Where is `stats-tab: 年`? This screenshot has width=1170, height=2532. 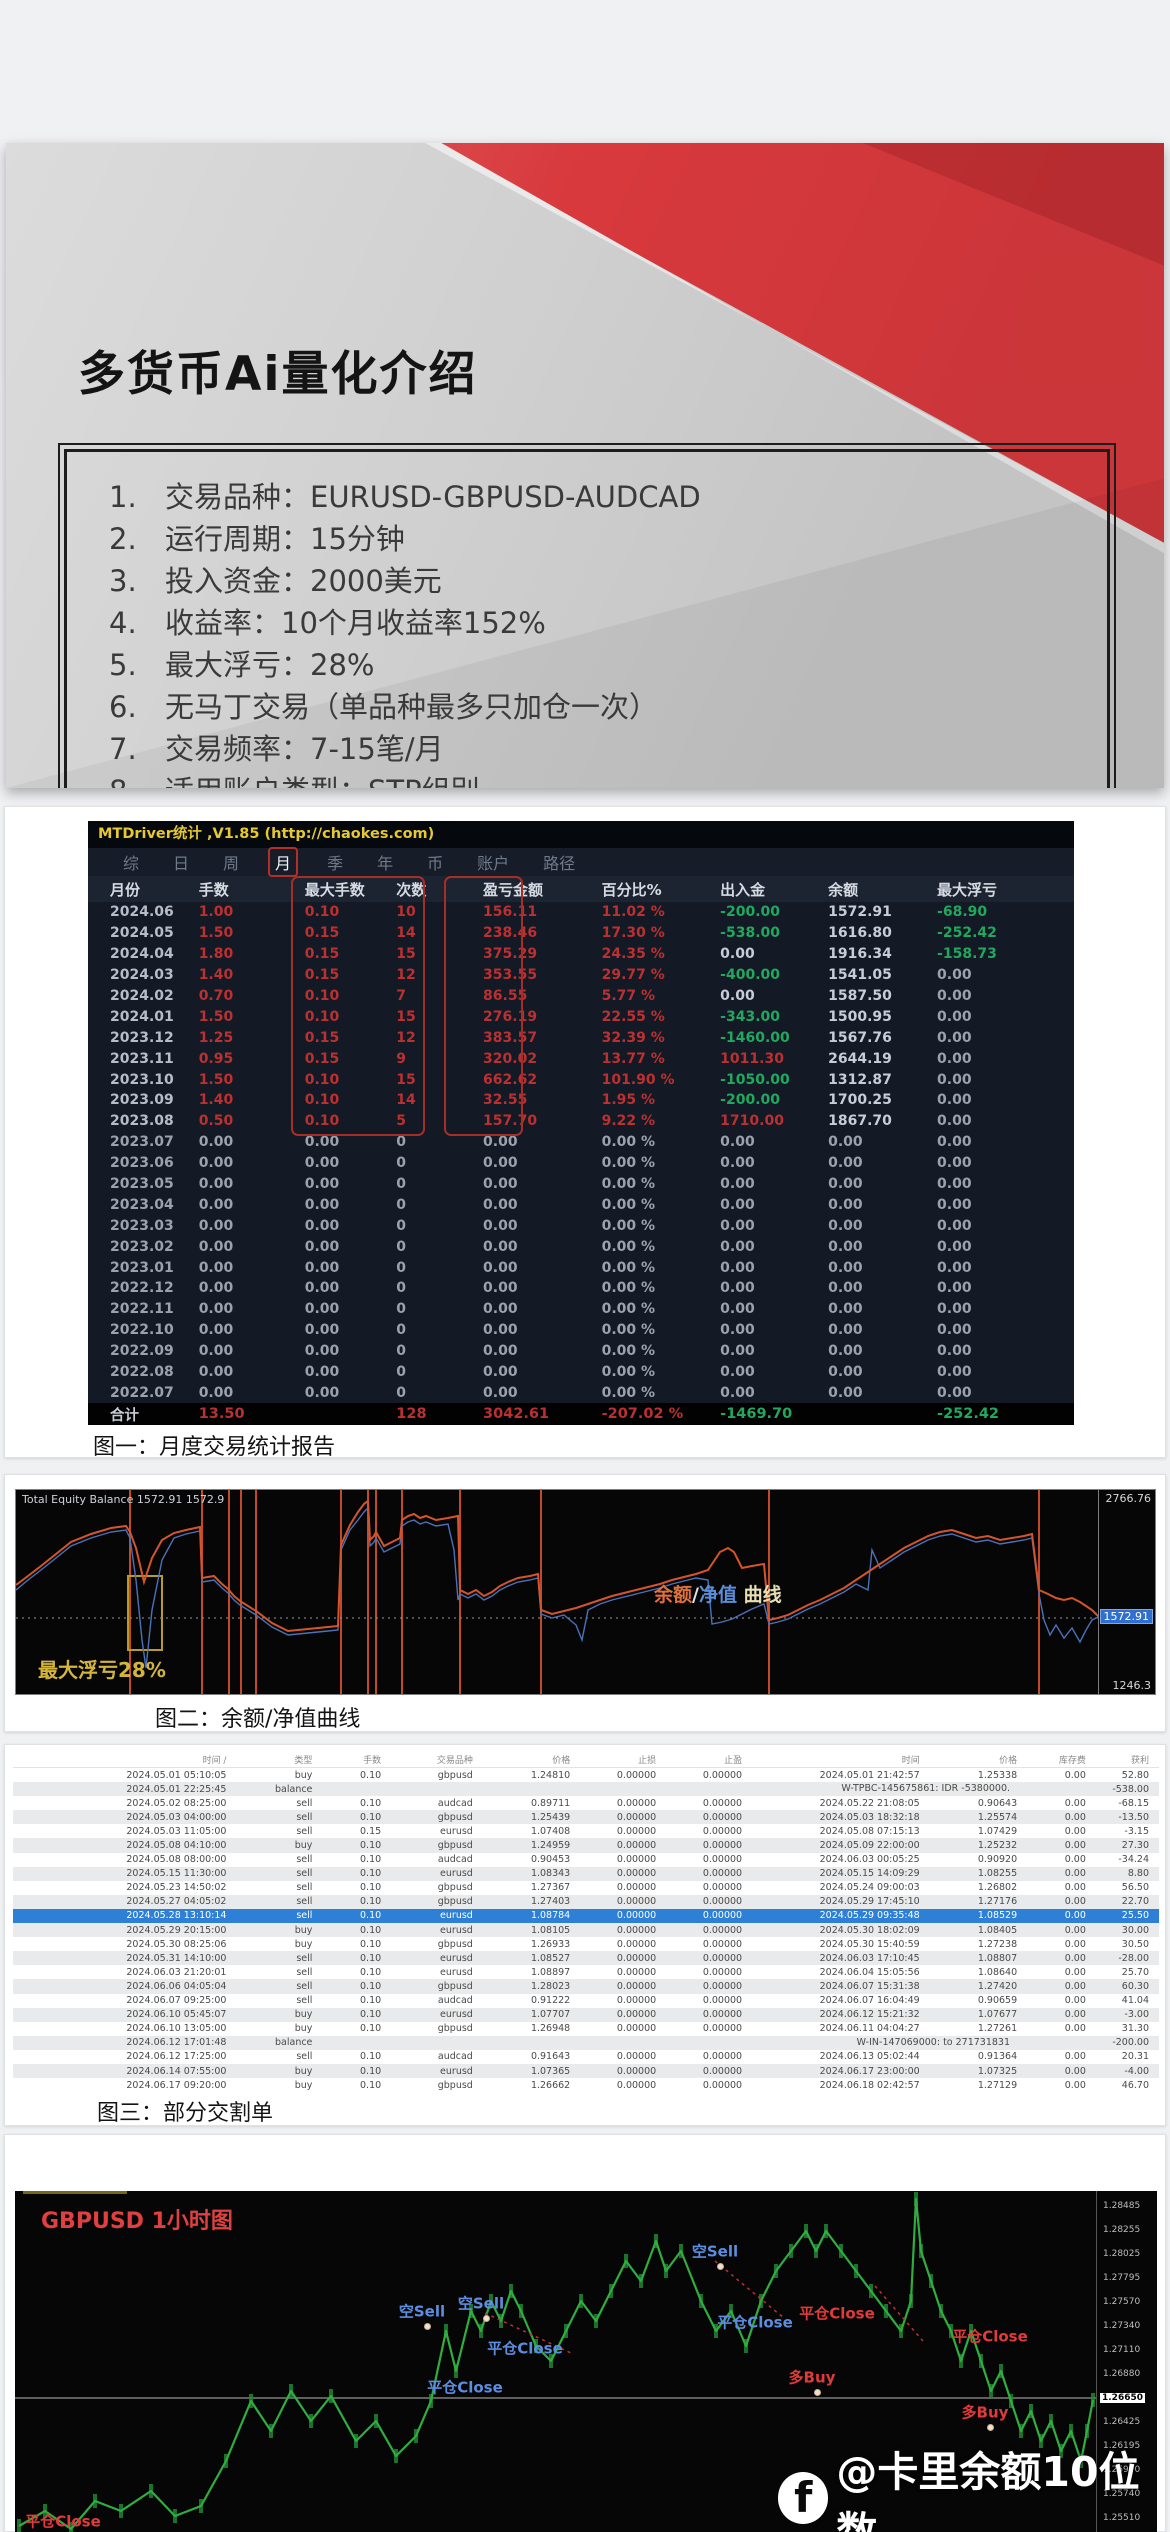
stats-tab: 年 is located at coordinates (385, 863).